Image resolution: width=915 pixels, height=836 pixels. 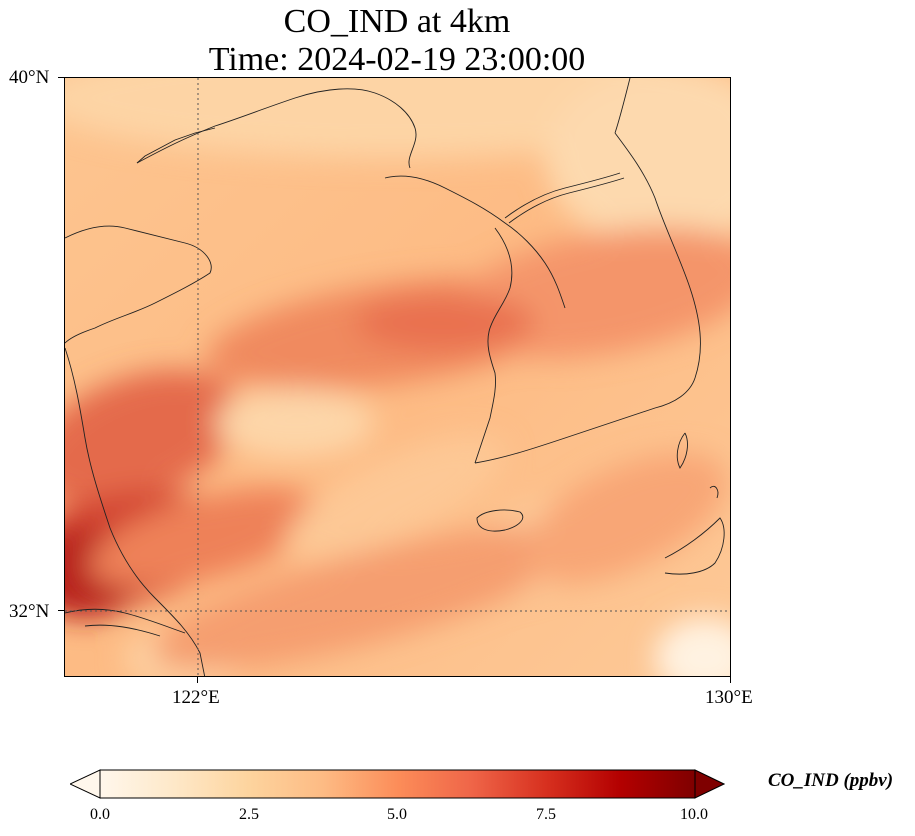 What do you see at coordinates (196, 697) in the screenshot?
I see `lon-label-122e: 122°E` at bounding box center [196, 697].